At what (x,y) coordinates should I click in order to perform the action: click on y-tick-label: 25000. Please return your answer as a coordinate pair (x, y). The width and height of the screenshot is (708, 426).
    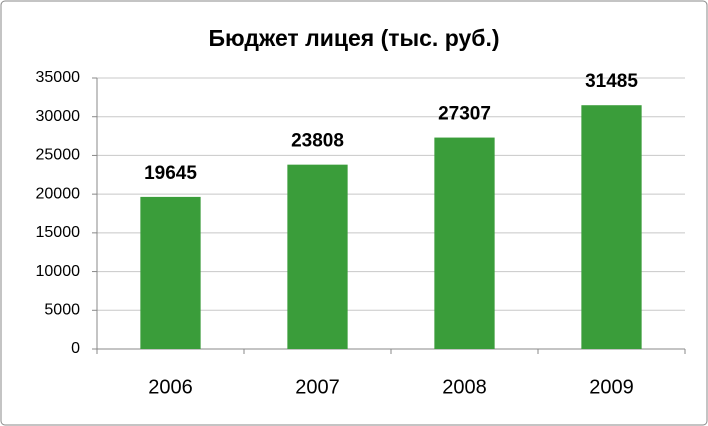
    Looking at the image, I should click on (58, 155).